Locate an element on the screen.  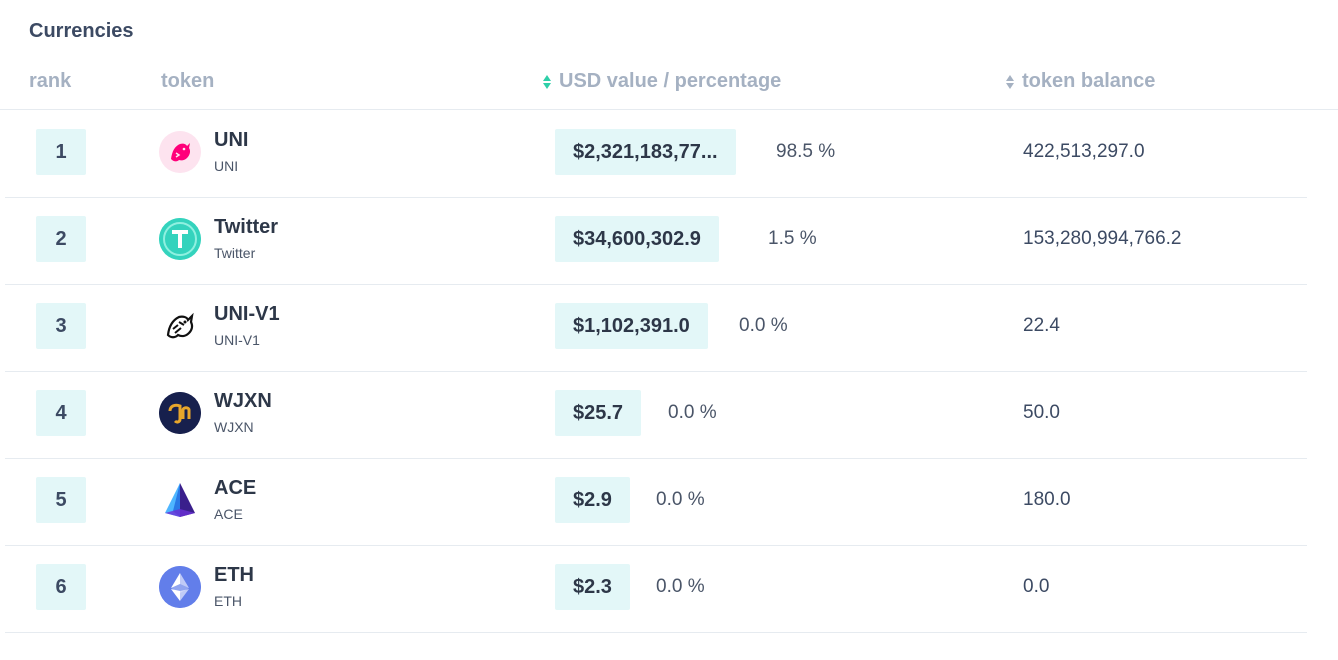
column-header-usd-label: USD value / percentage is located at coordinates (670, 81).